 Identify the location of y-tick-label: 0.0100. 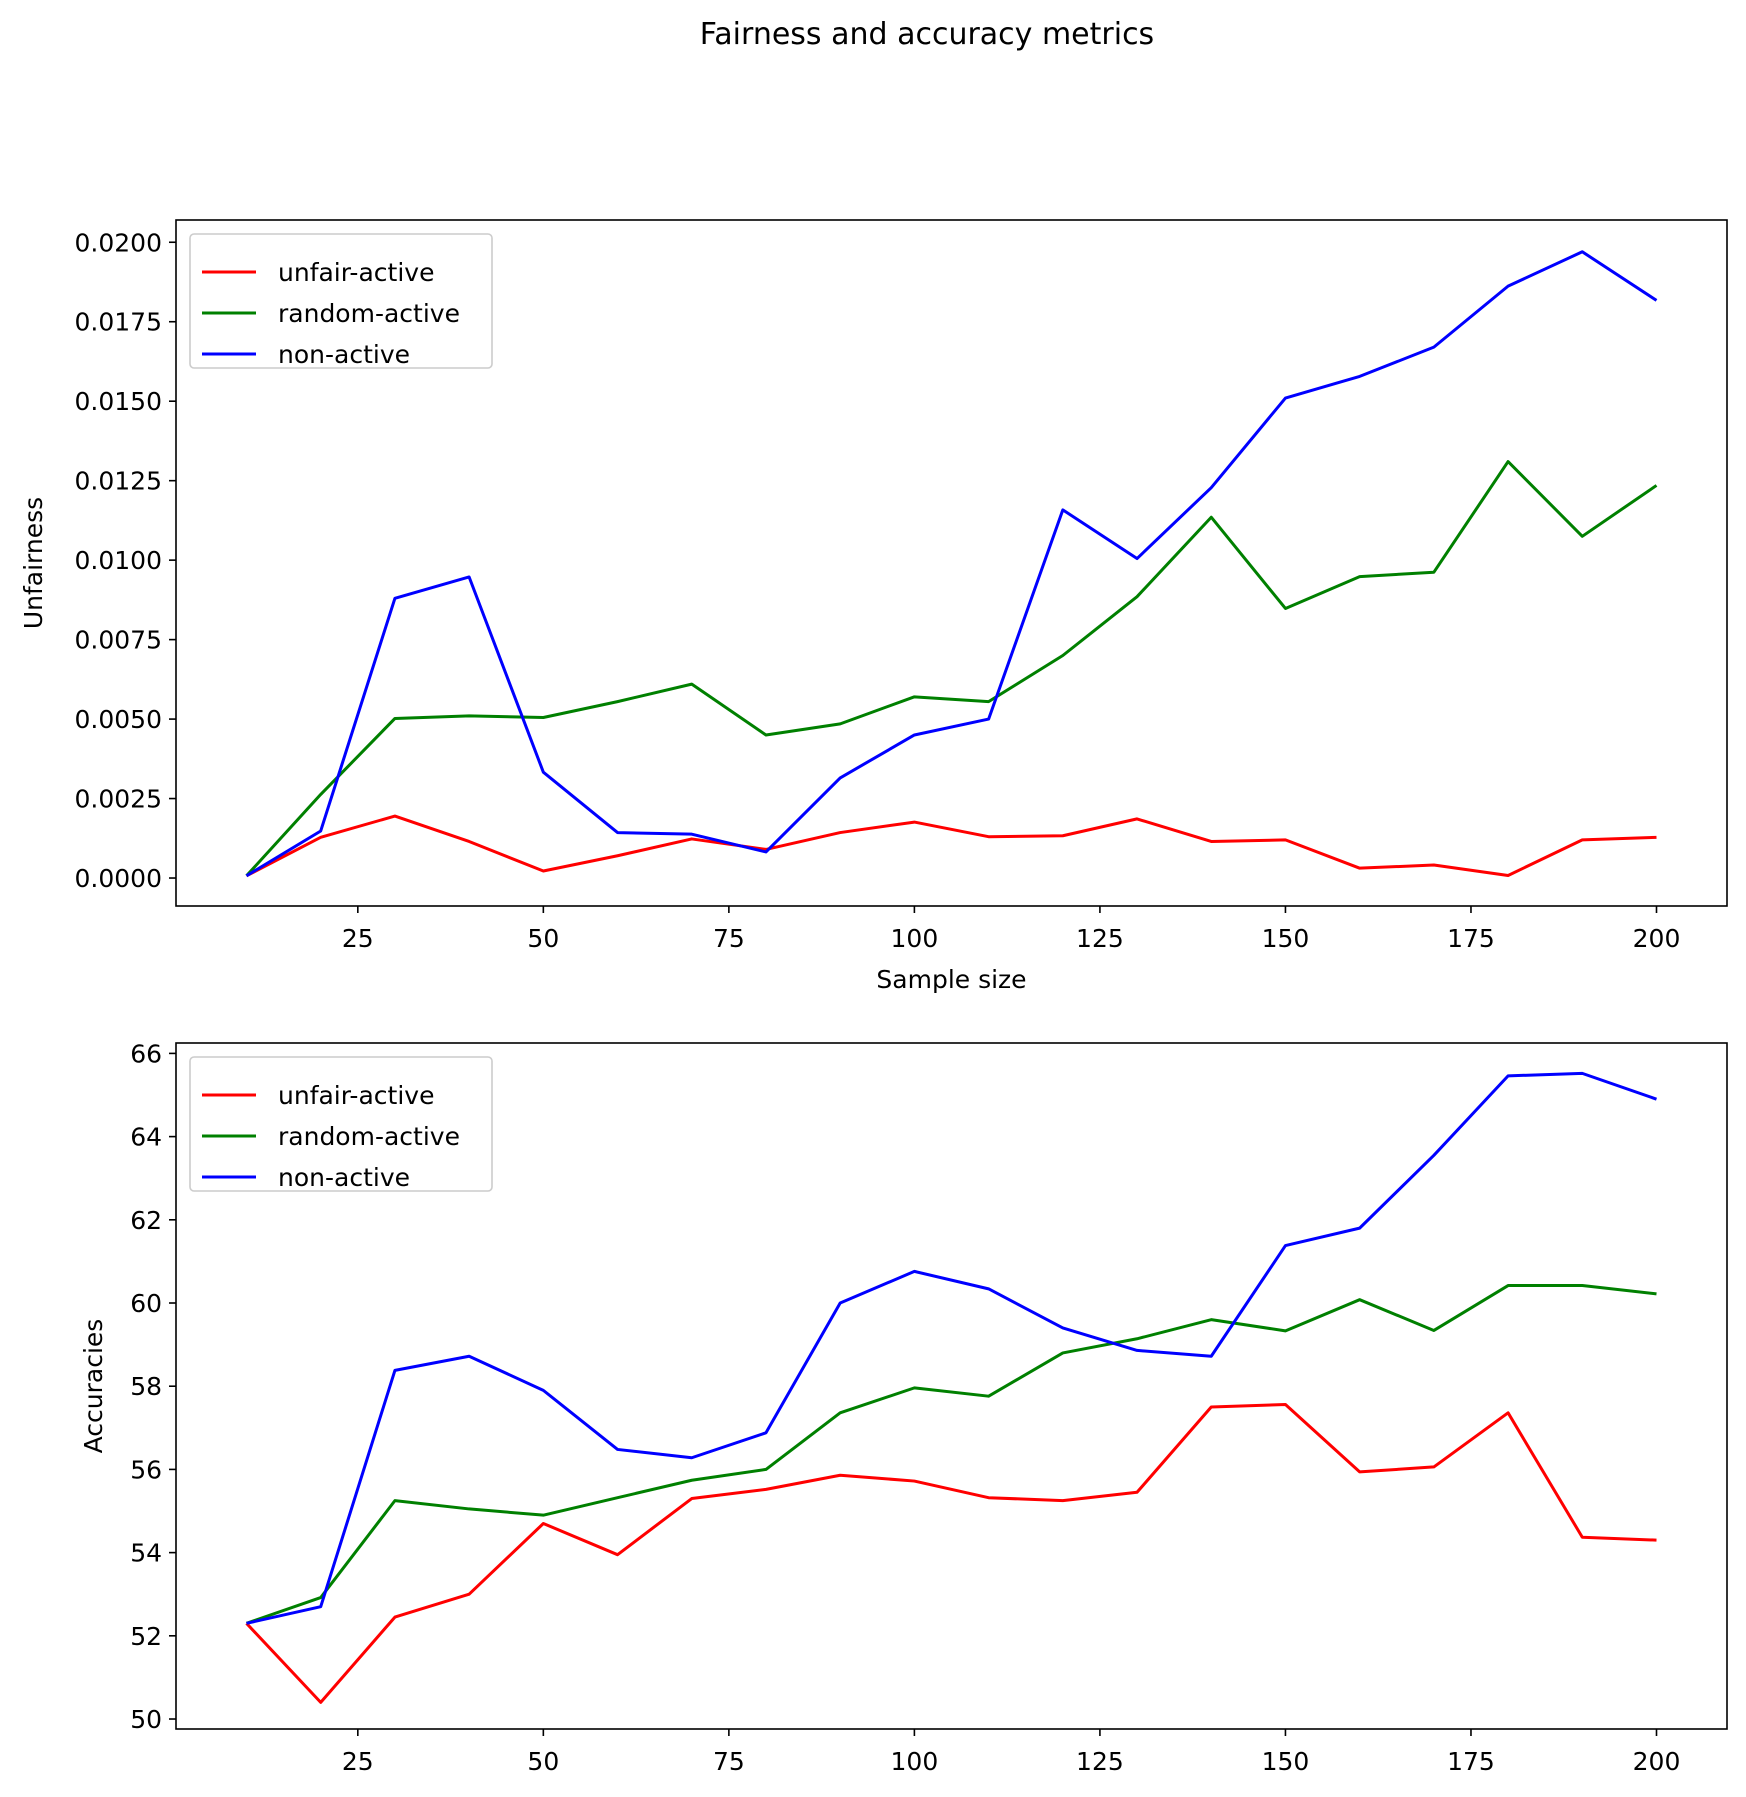
(118, 560).